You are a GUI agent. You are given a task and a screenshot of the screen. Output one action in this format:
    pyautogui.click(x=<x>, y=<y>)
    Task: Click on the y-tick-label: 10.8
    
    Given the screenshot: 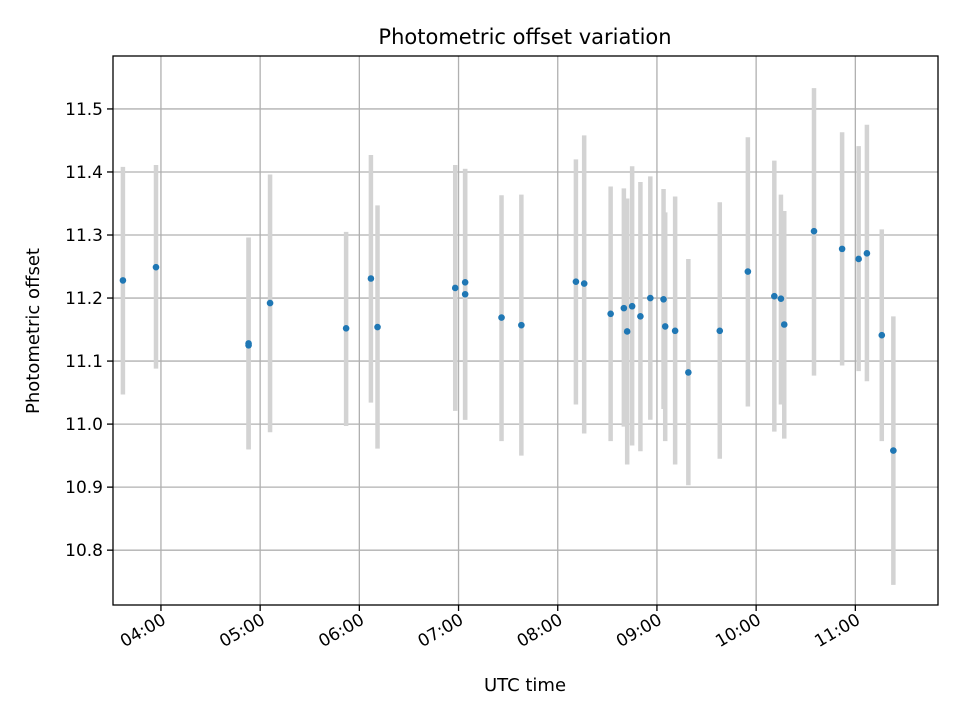 What is the action you would take?
    pyautogui.click(x=84, y=551)
    